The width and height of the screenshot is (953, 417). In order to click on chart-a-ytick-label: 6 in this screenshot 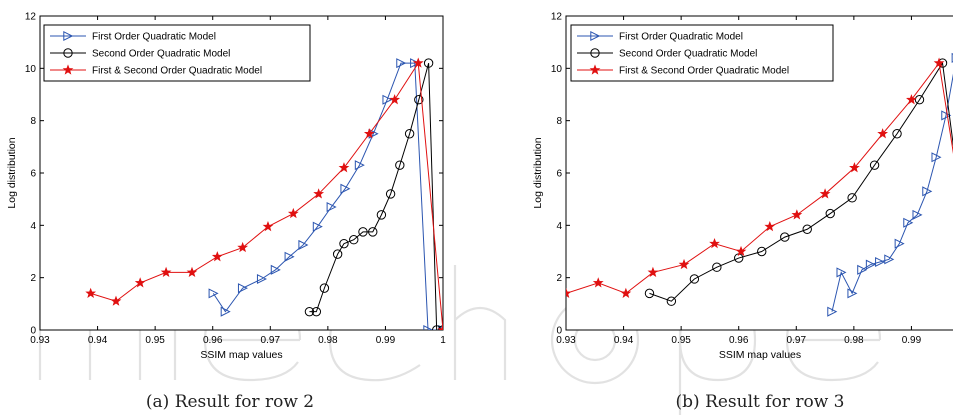, I will do `click(33, 174)`.